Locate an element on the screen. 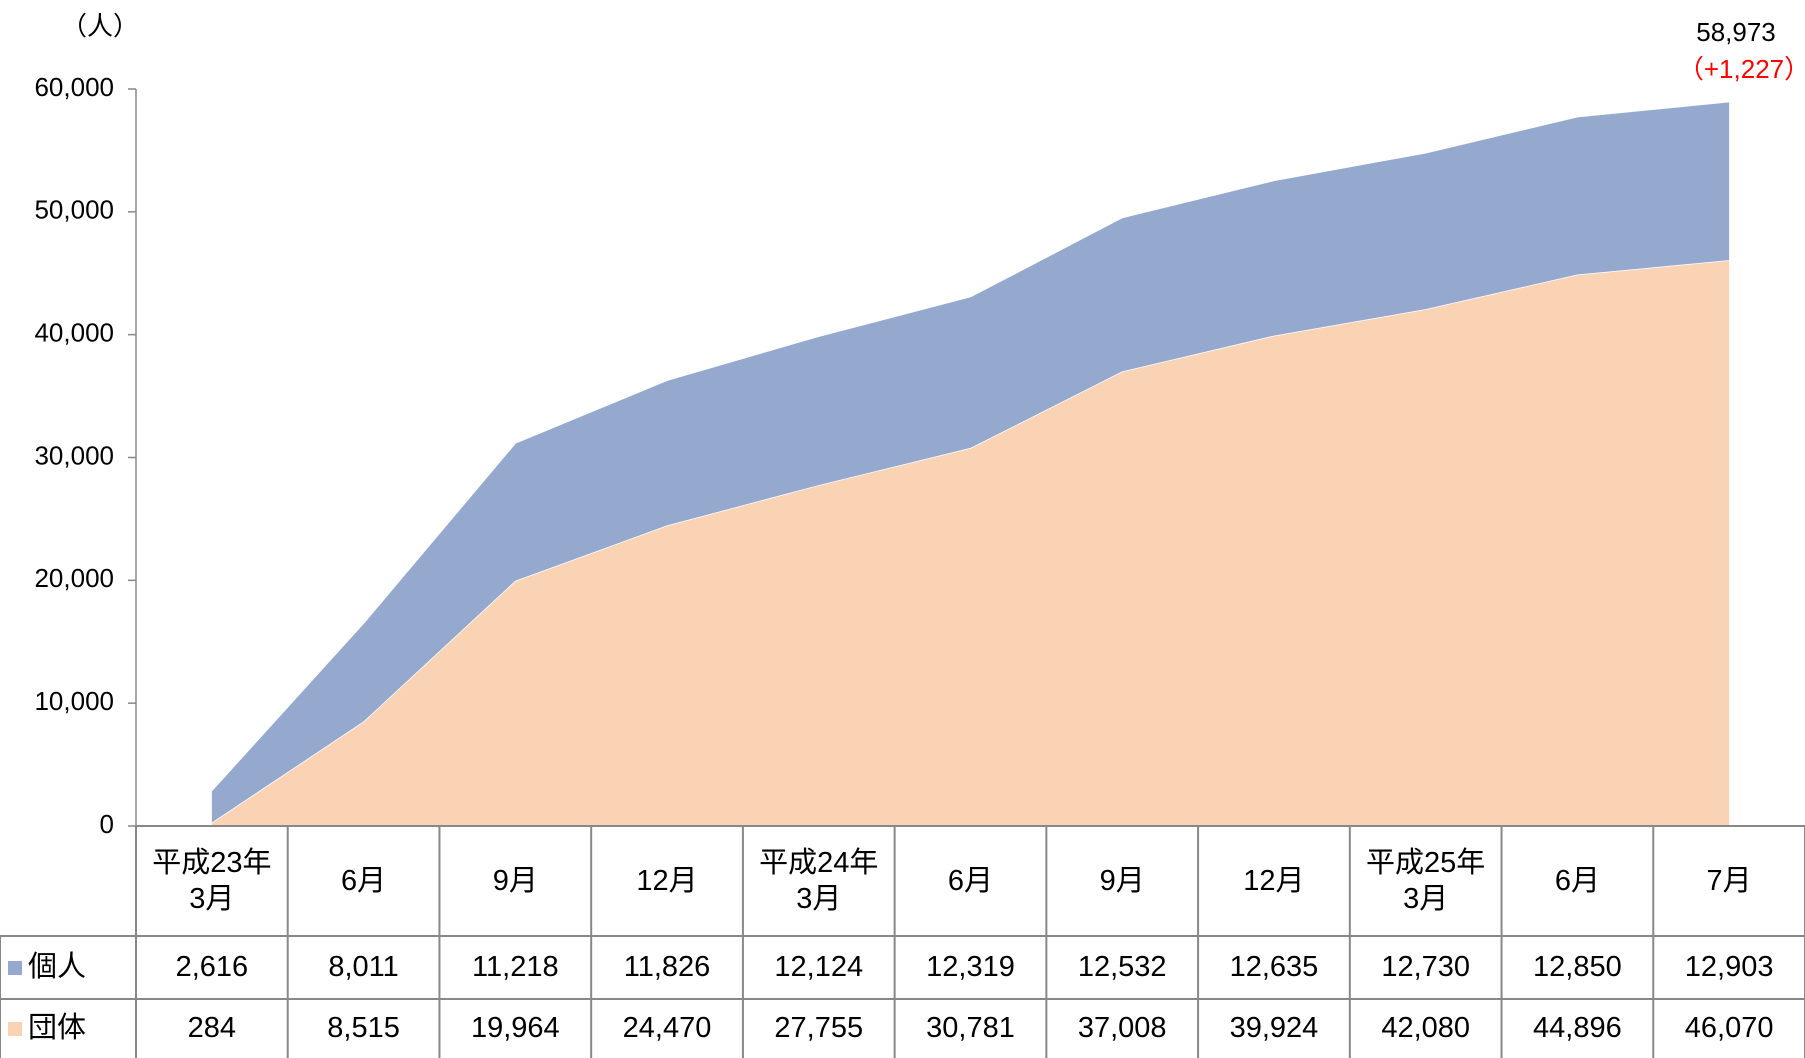  y-axis-label: （人） is located at coordinates (100, 26).